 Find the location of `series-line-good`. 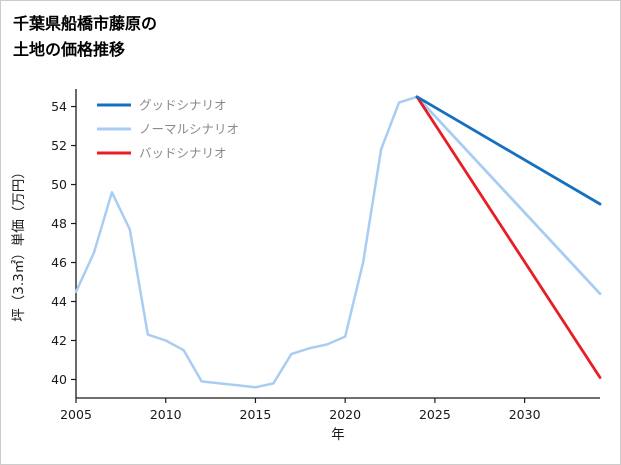

series-line-good is located at coordinates (508, 150).